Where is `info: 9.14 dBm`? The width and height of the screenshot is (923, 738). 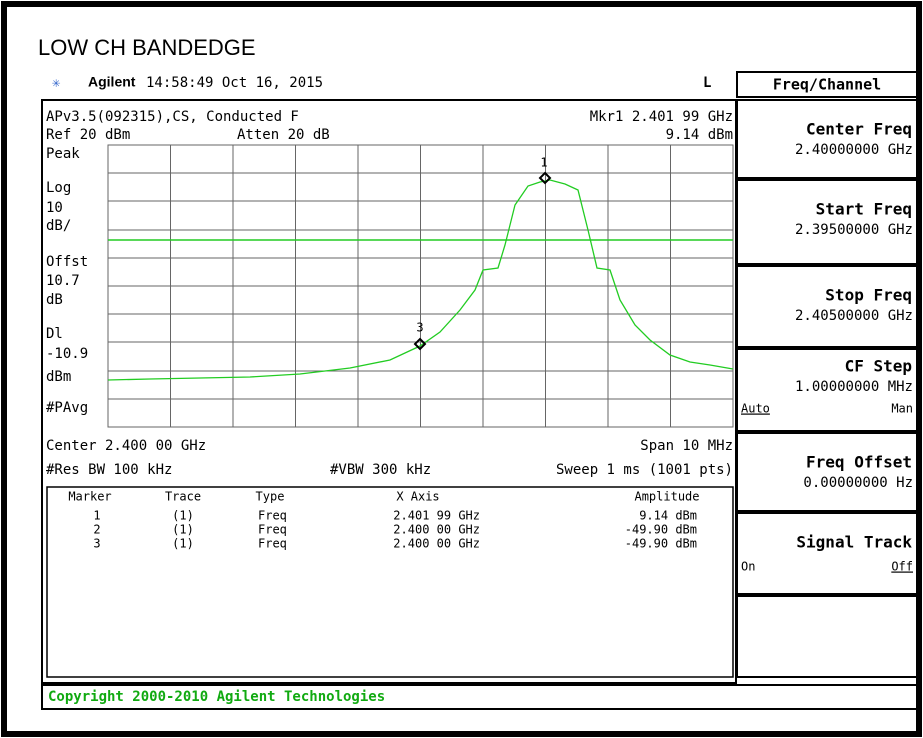
info: 9.14 dBm is located at coordinates (699, 135).